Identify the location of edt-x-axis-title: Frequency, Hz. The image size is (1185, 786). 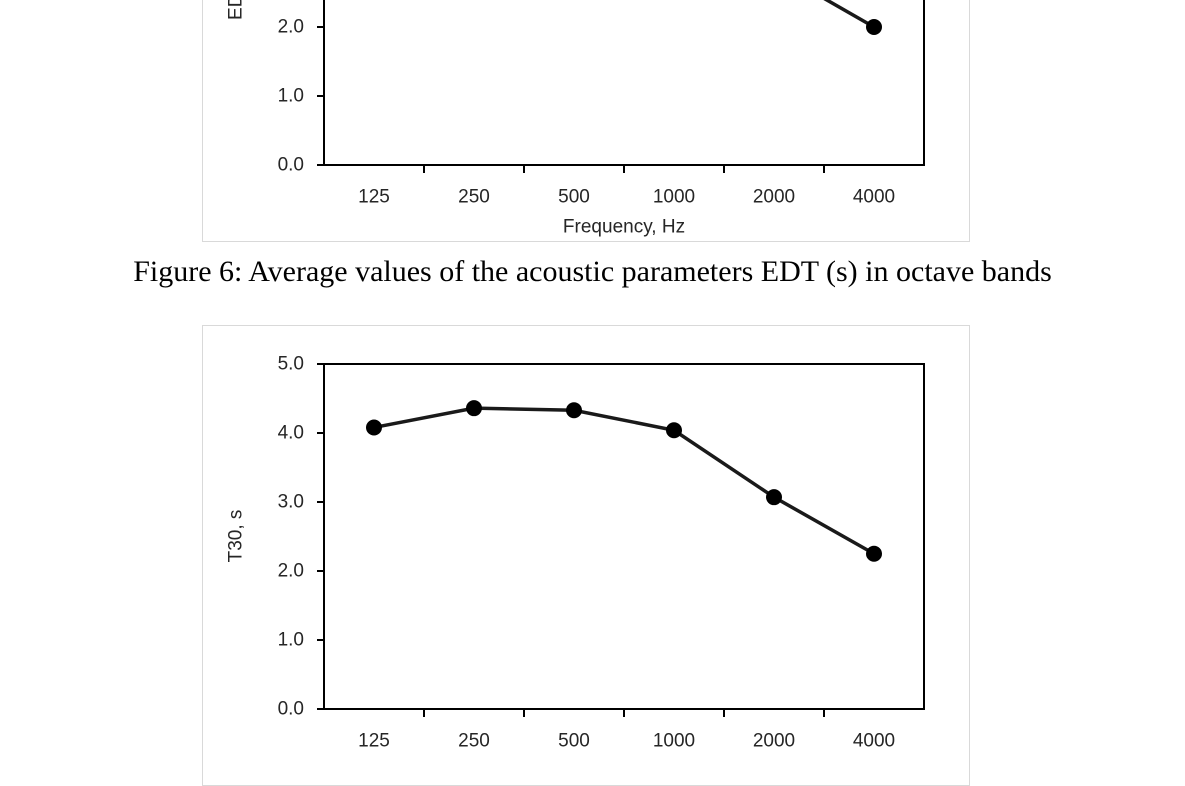
(624, 227).